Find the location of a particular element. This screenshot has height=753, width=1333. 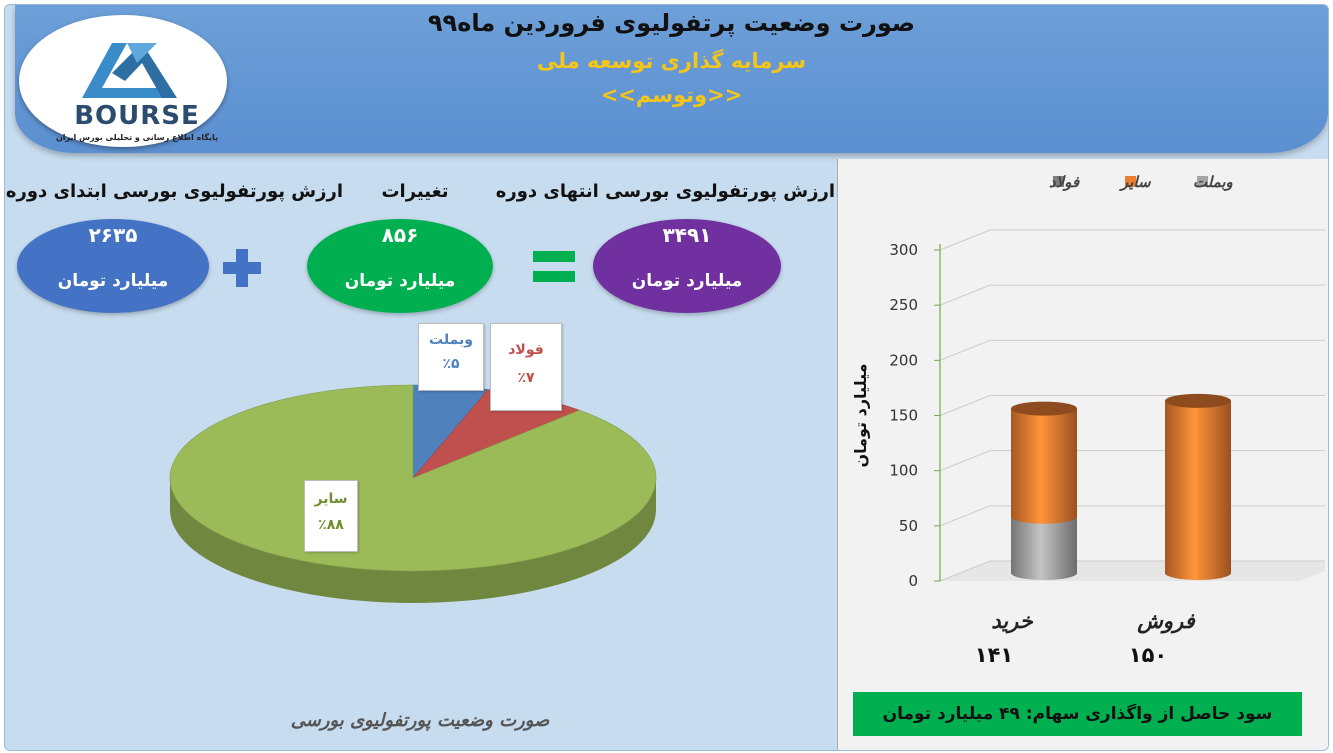

pie-label-sayer-pct: ٪۸۸ is located at coordinates (331, 525).